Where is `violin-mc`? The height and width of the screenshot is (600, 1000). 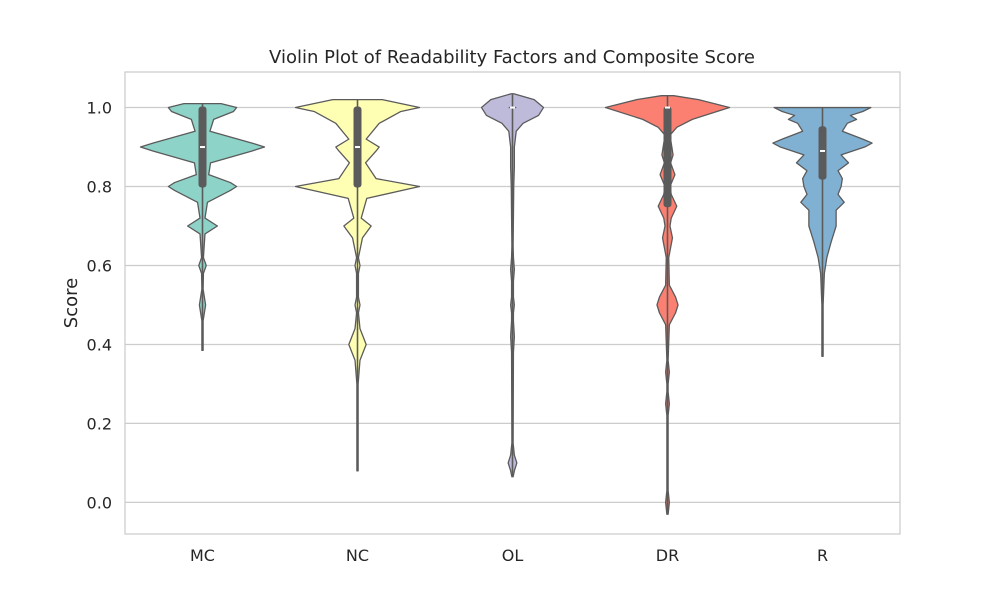 violin-mc is located at coordinates (202, 227).